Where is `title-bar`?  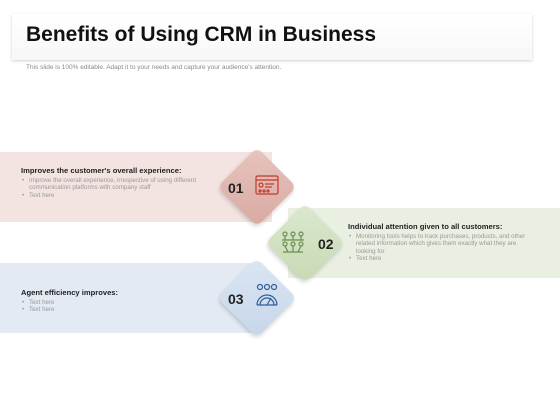
title-bar is located at coordinates (272, 37).